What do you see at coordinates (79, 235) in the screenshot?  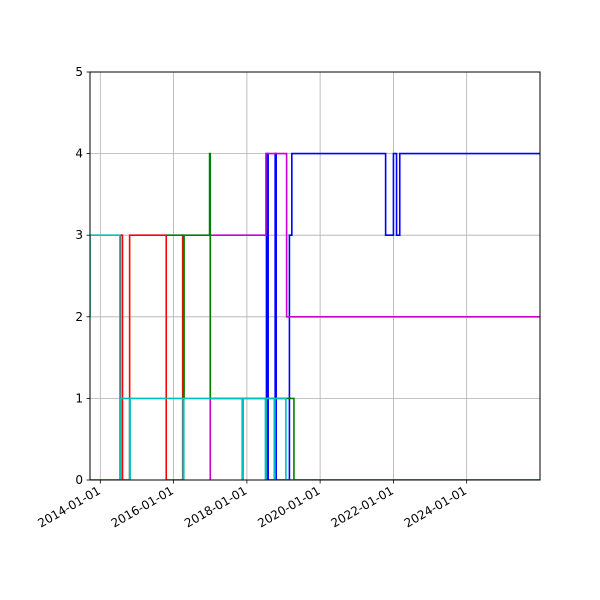 I see `y-tick-label-3: 3` at bounding box center [79, 235].